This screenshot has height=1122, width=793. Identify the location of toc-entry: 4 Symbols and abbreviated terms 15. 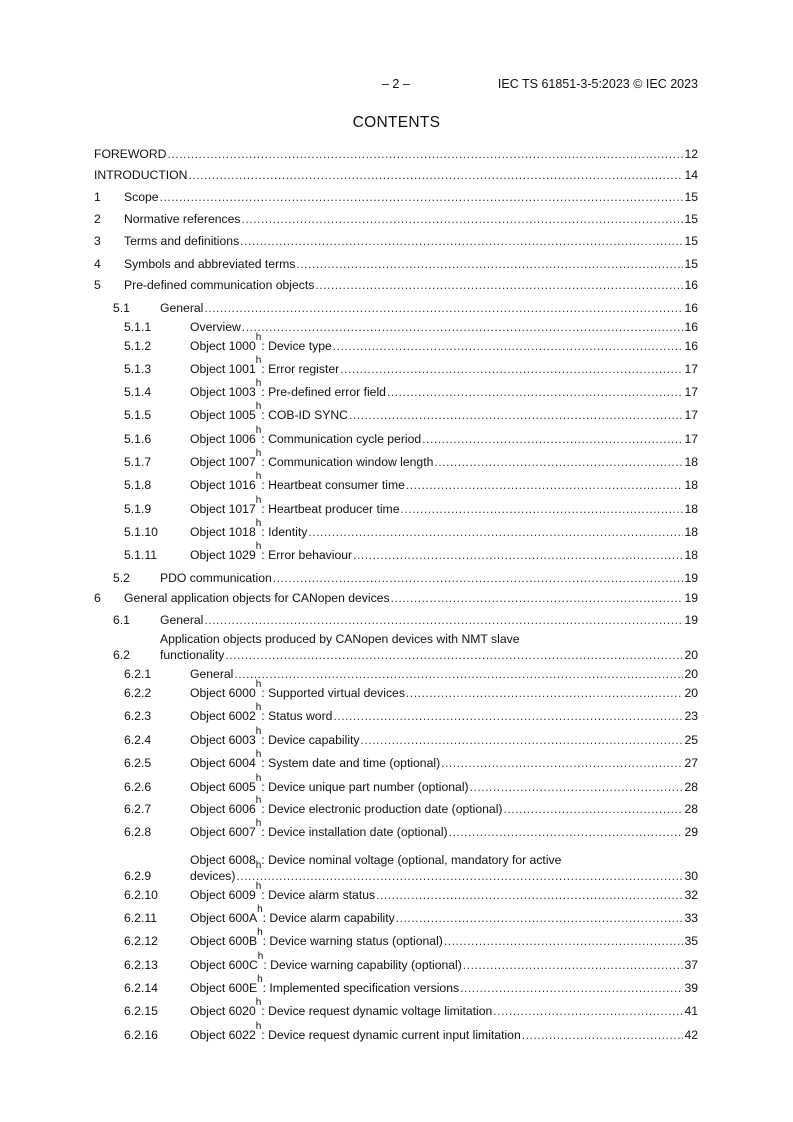
(396, 264).